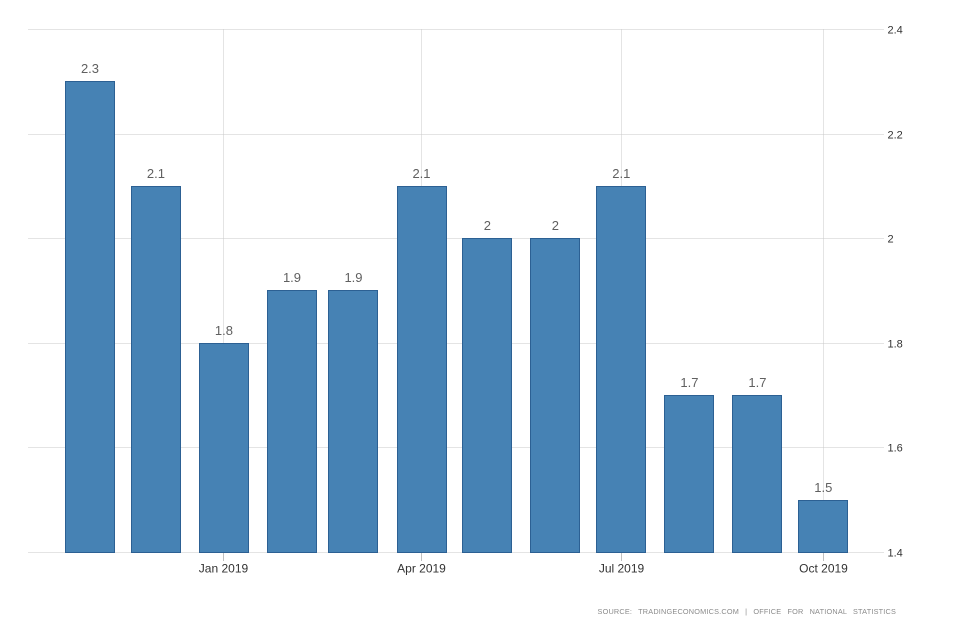 The image size is (954, 641). What do you see at coordinates (895, 136) in the screenshot?
I see `svg-text: 2.2` at bounding box center [895, 136].